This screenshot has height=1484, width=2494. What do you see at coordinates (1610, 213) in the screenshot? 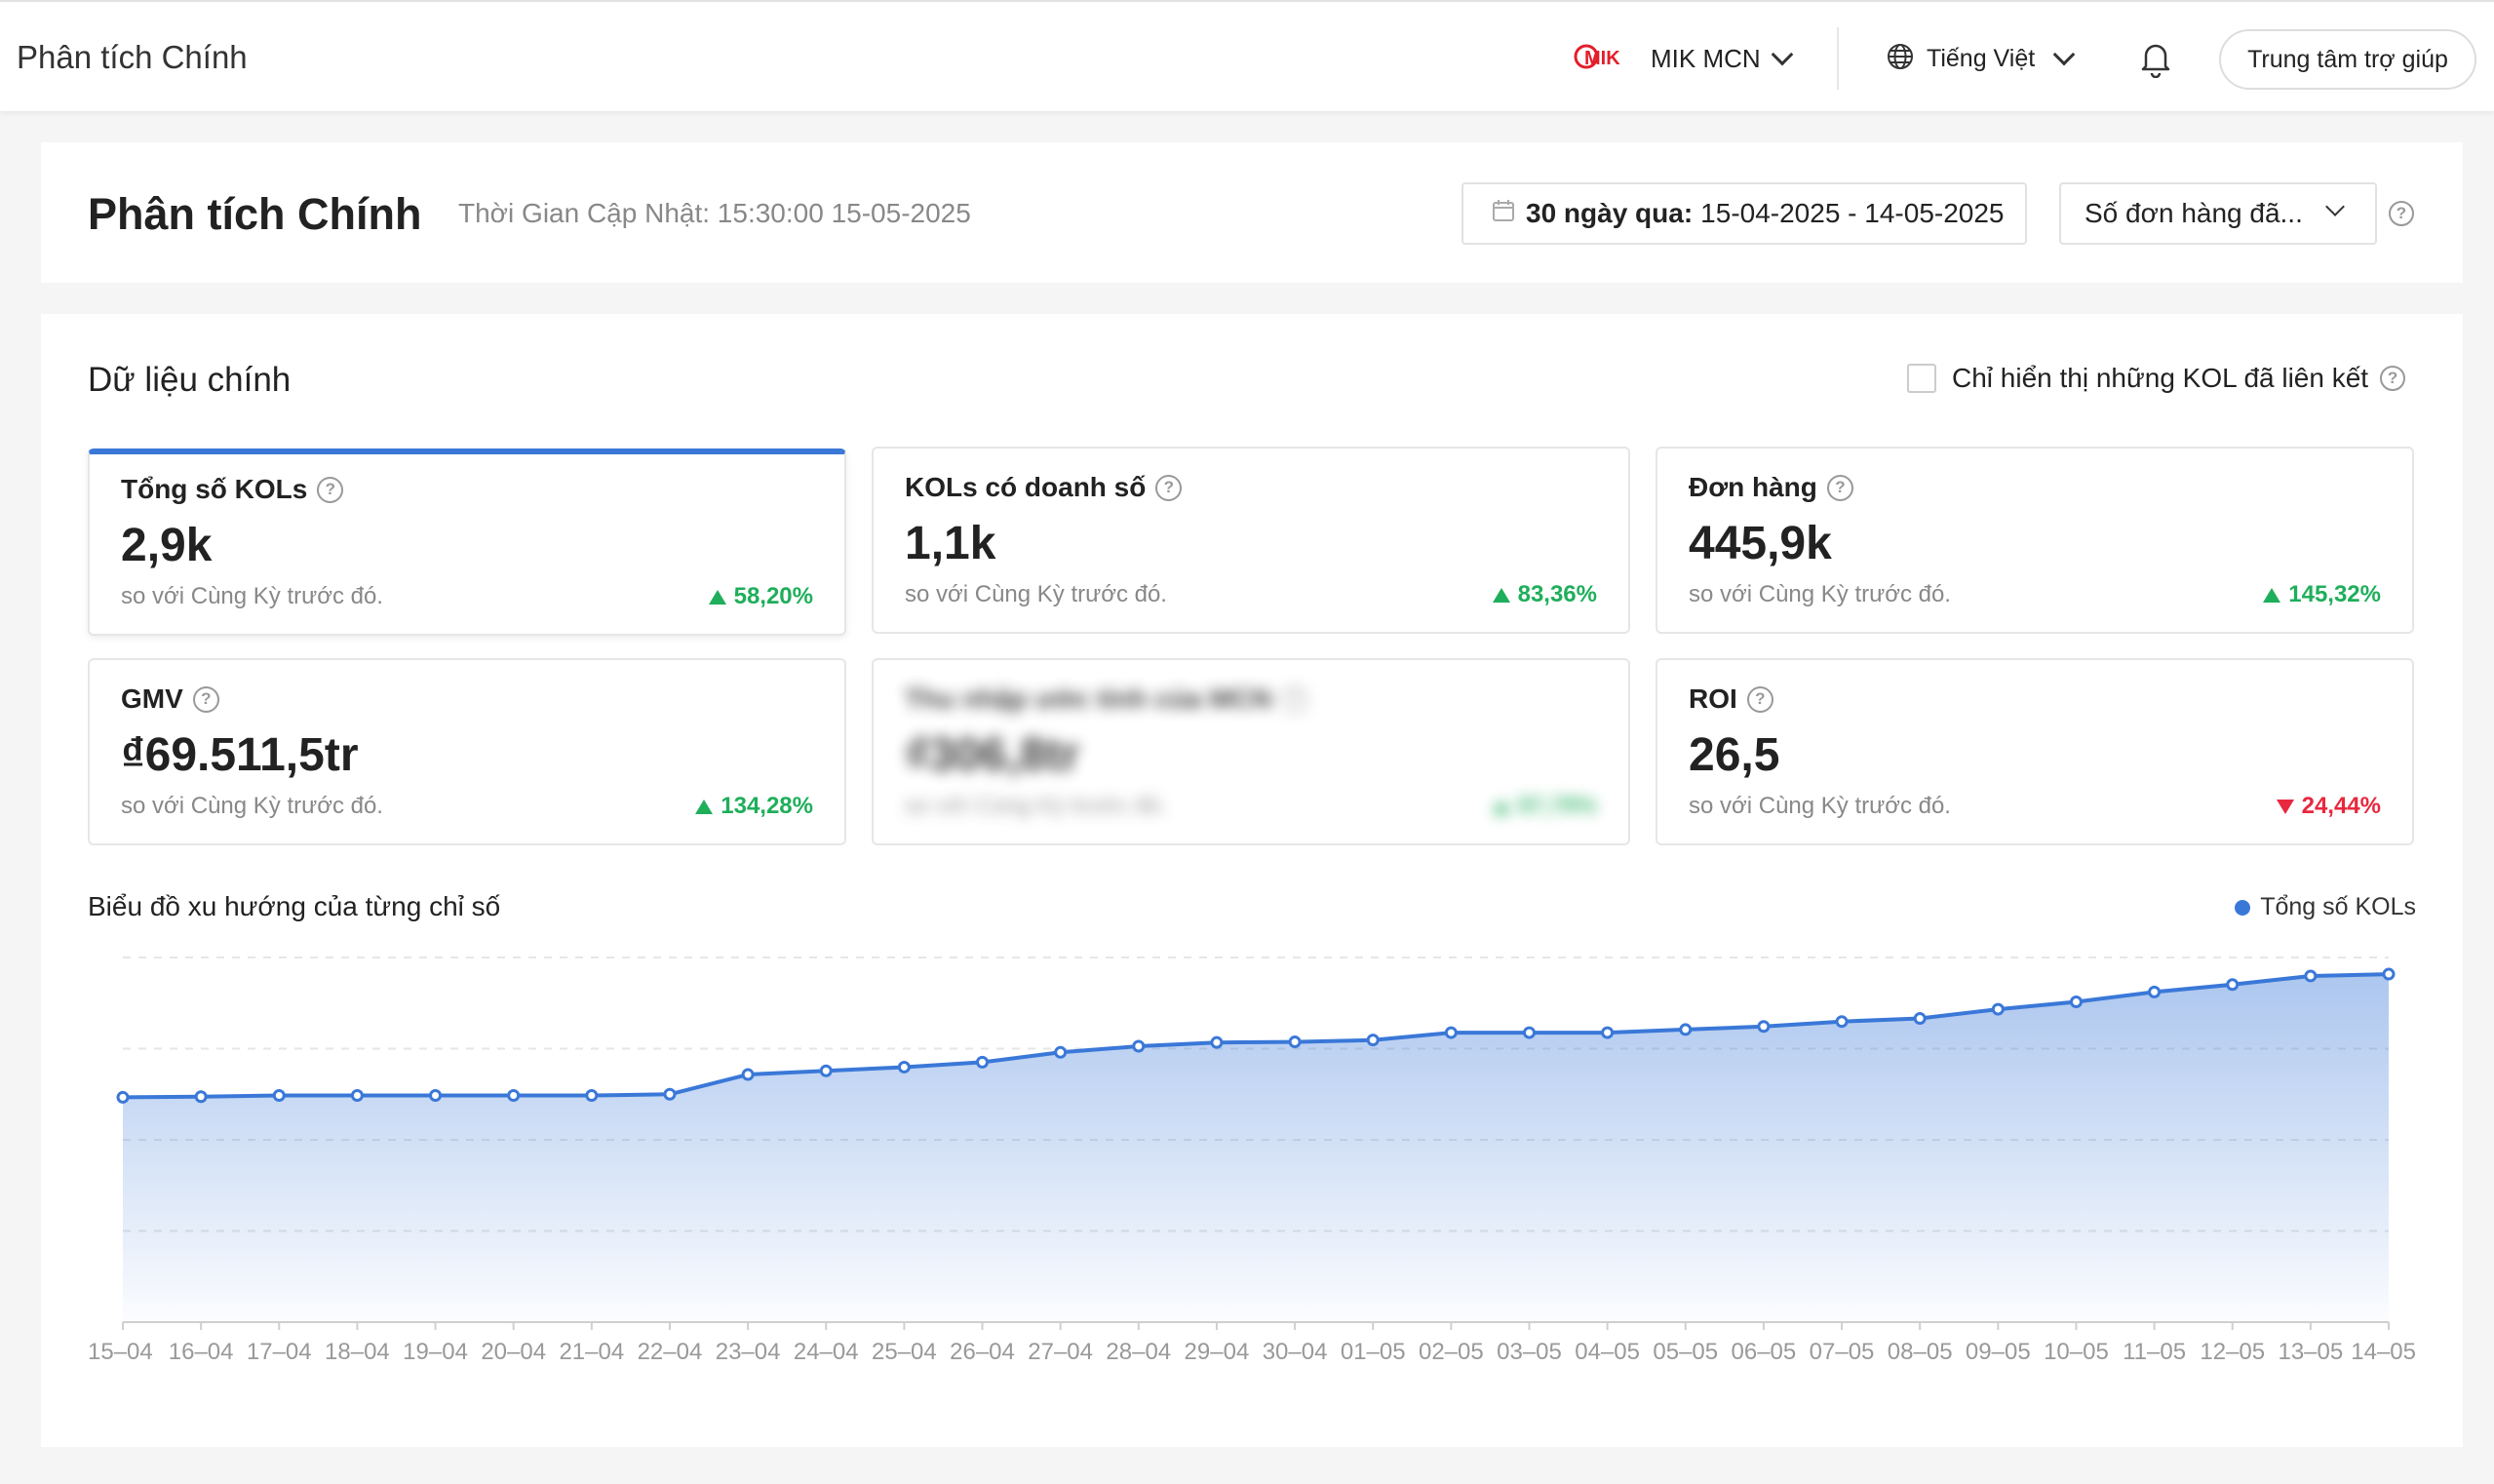
I see `date-range-label: 30 ngày qua:` at bounding box center [1610, 213].